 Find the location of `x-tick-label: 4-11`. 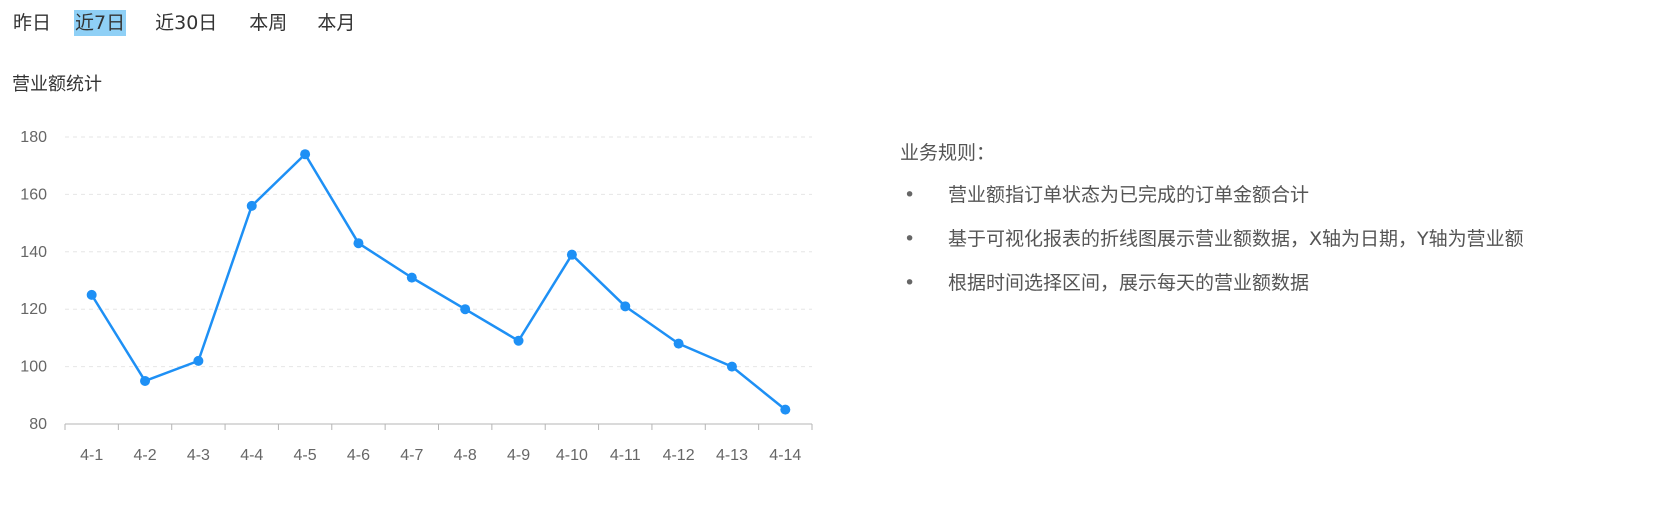

x-tick-label: 4-11 is located at coordinates (625, 455).